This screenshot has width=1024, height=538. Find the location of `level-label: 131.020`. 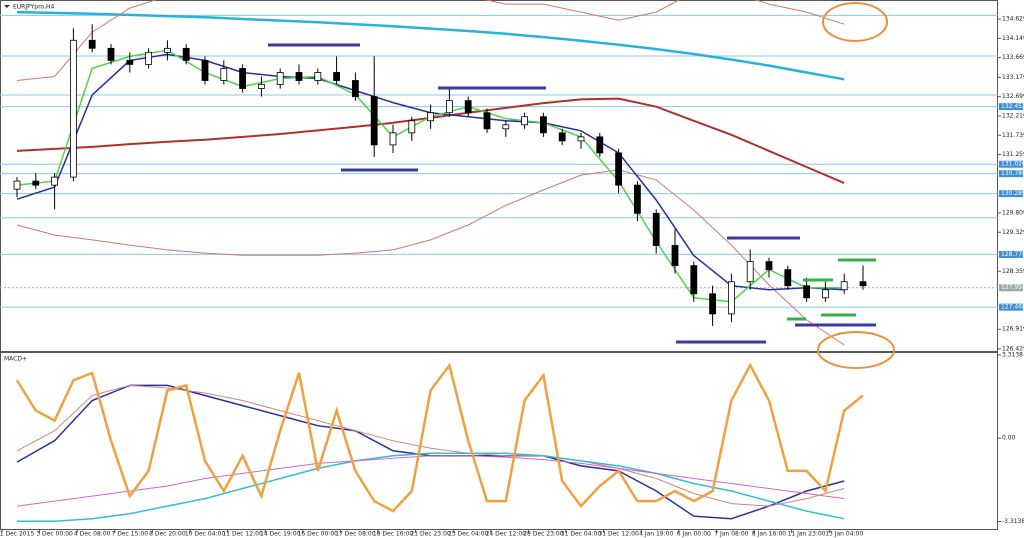

level-label: 131.020 is located at coordinates (1012, 164).